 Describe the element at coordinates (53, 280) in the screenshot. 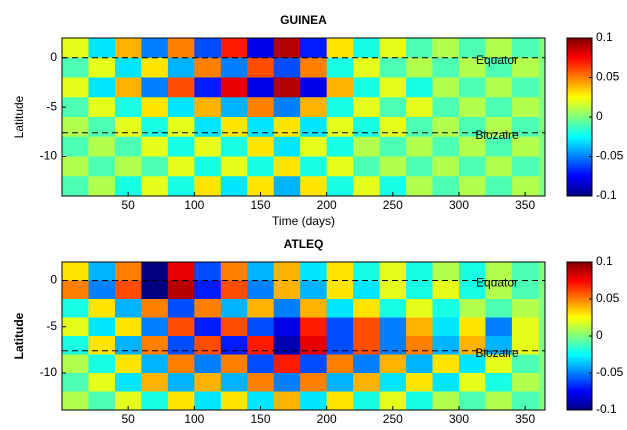

I see `y-tick-label: 0` at that location.